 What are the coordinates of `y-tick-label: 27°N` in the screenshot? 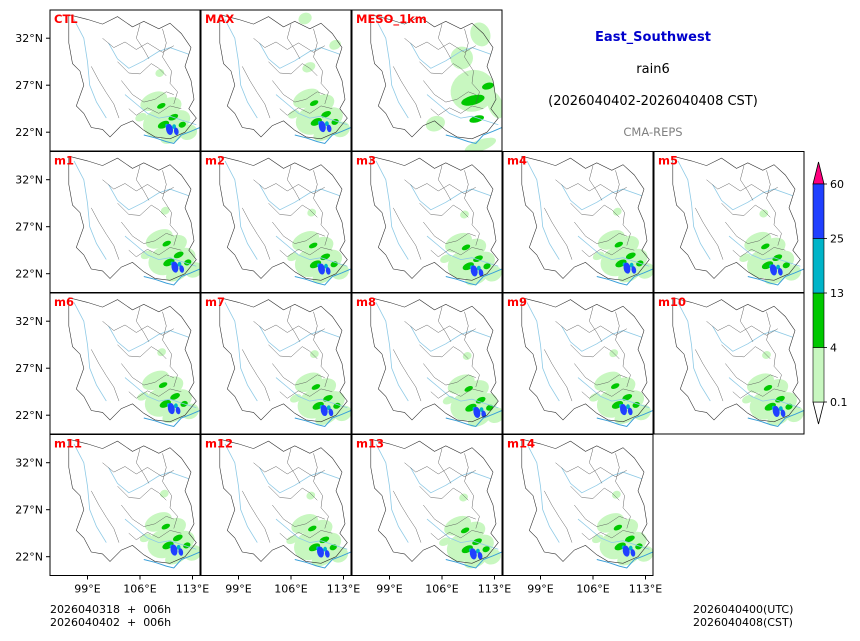 It's located at (29, 510).